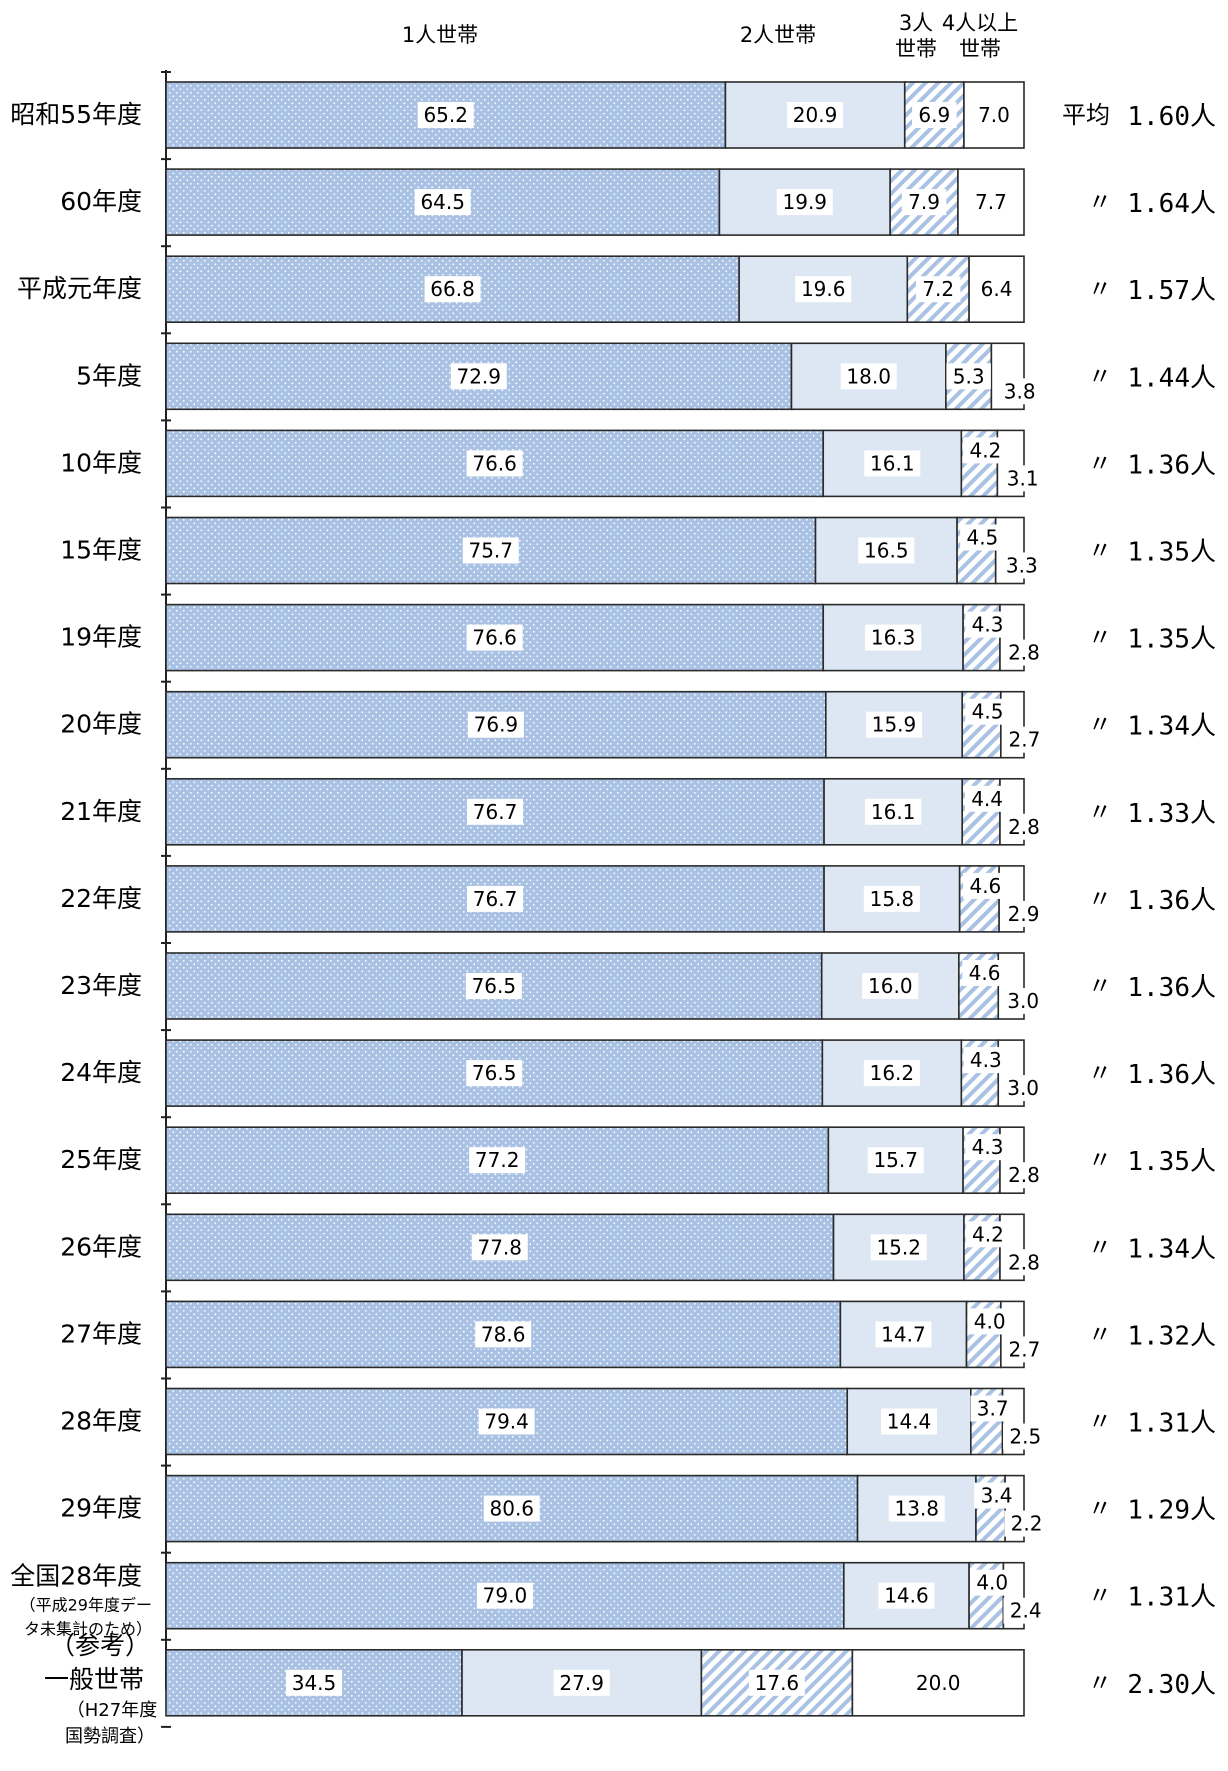 This screenshot has height=1771, width=1228. I want to click on data-label-11-4: 3.0, so click(1023, 1001).